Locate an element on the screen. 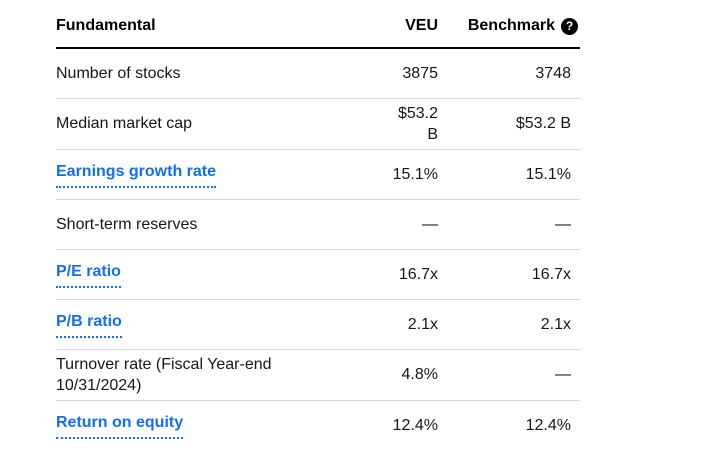 The width and height of the screenshot is (723, 462). column-header-benchmark: Benchmark ? is located at coordinates (509, 27).